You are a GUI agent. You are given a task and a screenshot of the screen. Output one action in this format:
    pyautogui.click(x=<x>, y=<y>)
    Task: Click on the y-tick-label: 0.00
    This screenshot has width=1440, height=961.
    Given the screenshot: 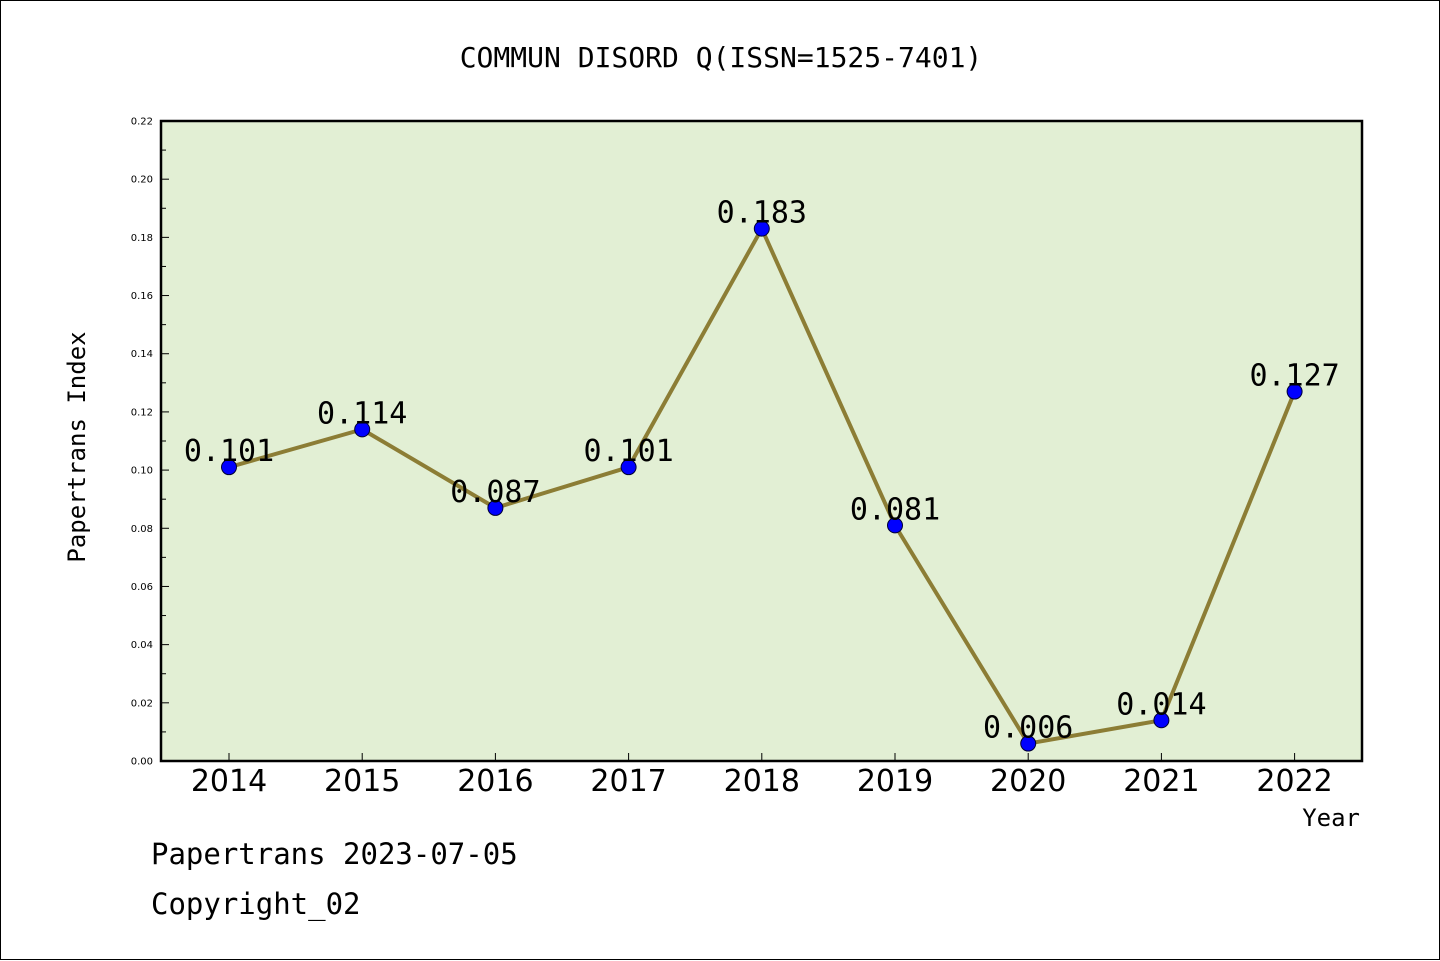 What is the action you would take?
    pyautogui.click(x=142, y=762)
    